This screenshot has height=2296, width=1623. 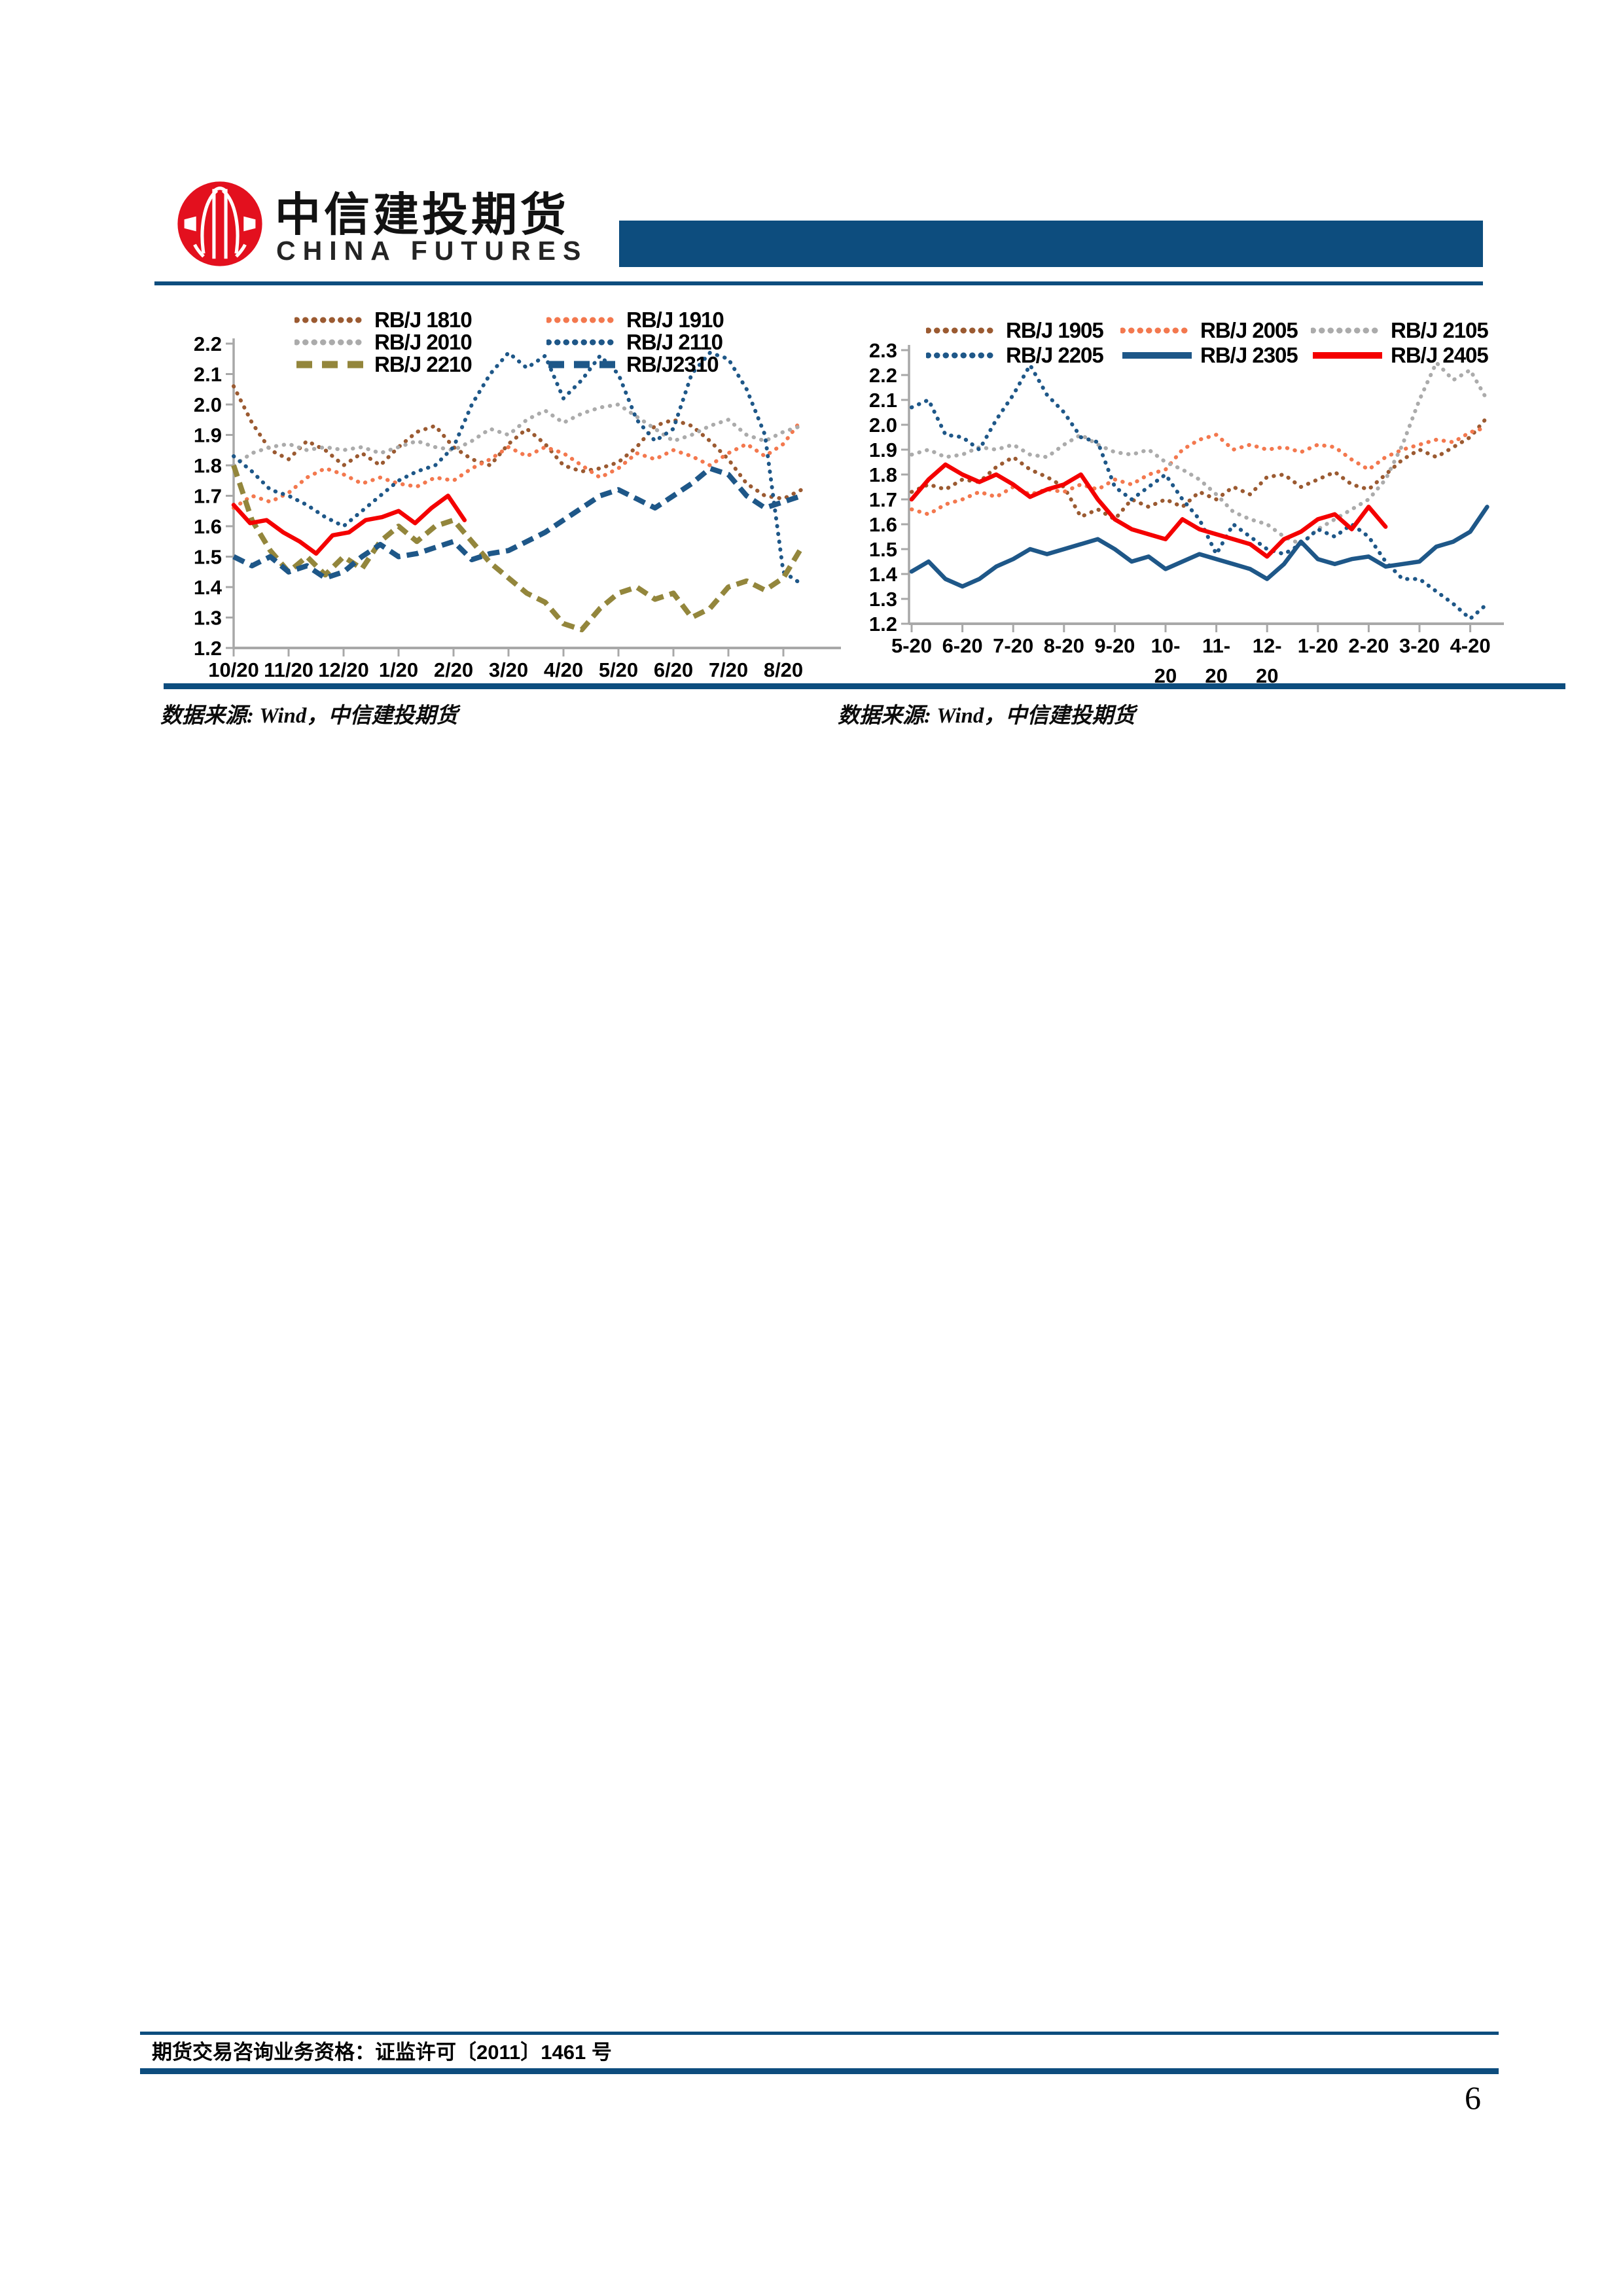 What do you see at coordinates (634, 342) in the screenshot?
I see `legend-item-RB-J-2110: RB/J 2110` at bounding box center [634, 342].